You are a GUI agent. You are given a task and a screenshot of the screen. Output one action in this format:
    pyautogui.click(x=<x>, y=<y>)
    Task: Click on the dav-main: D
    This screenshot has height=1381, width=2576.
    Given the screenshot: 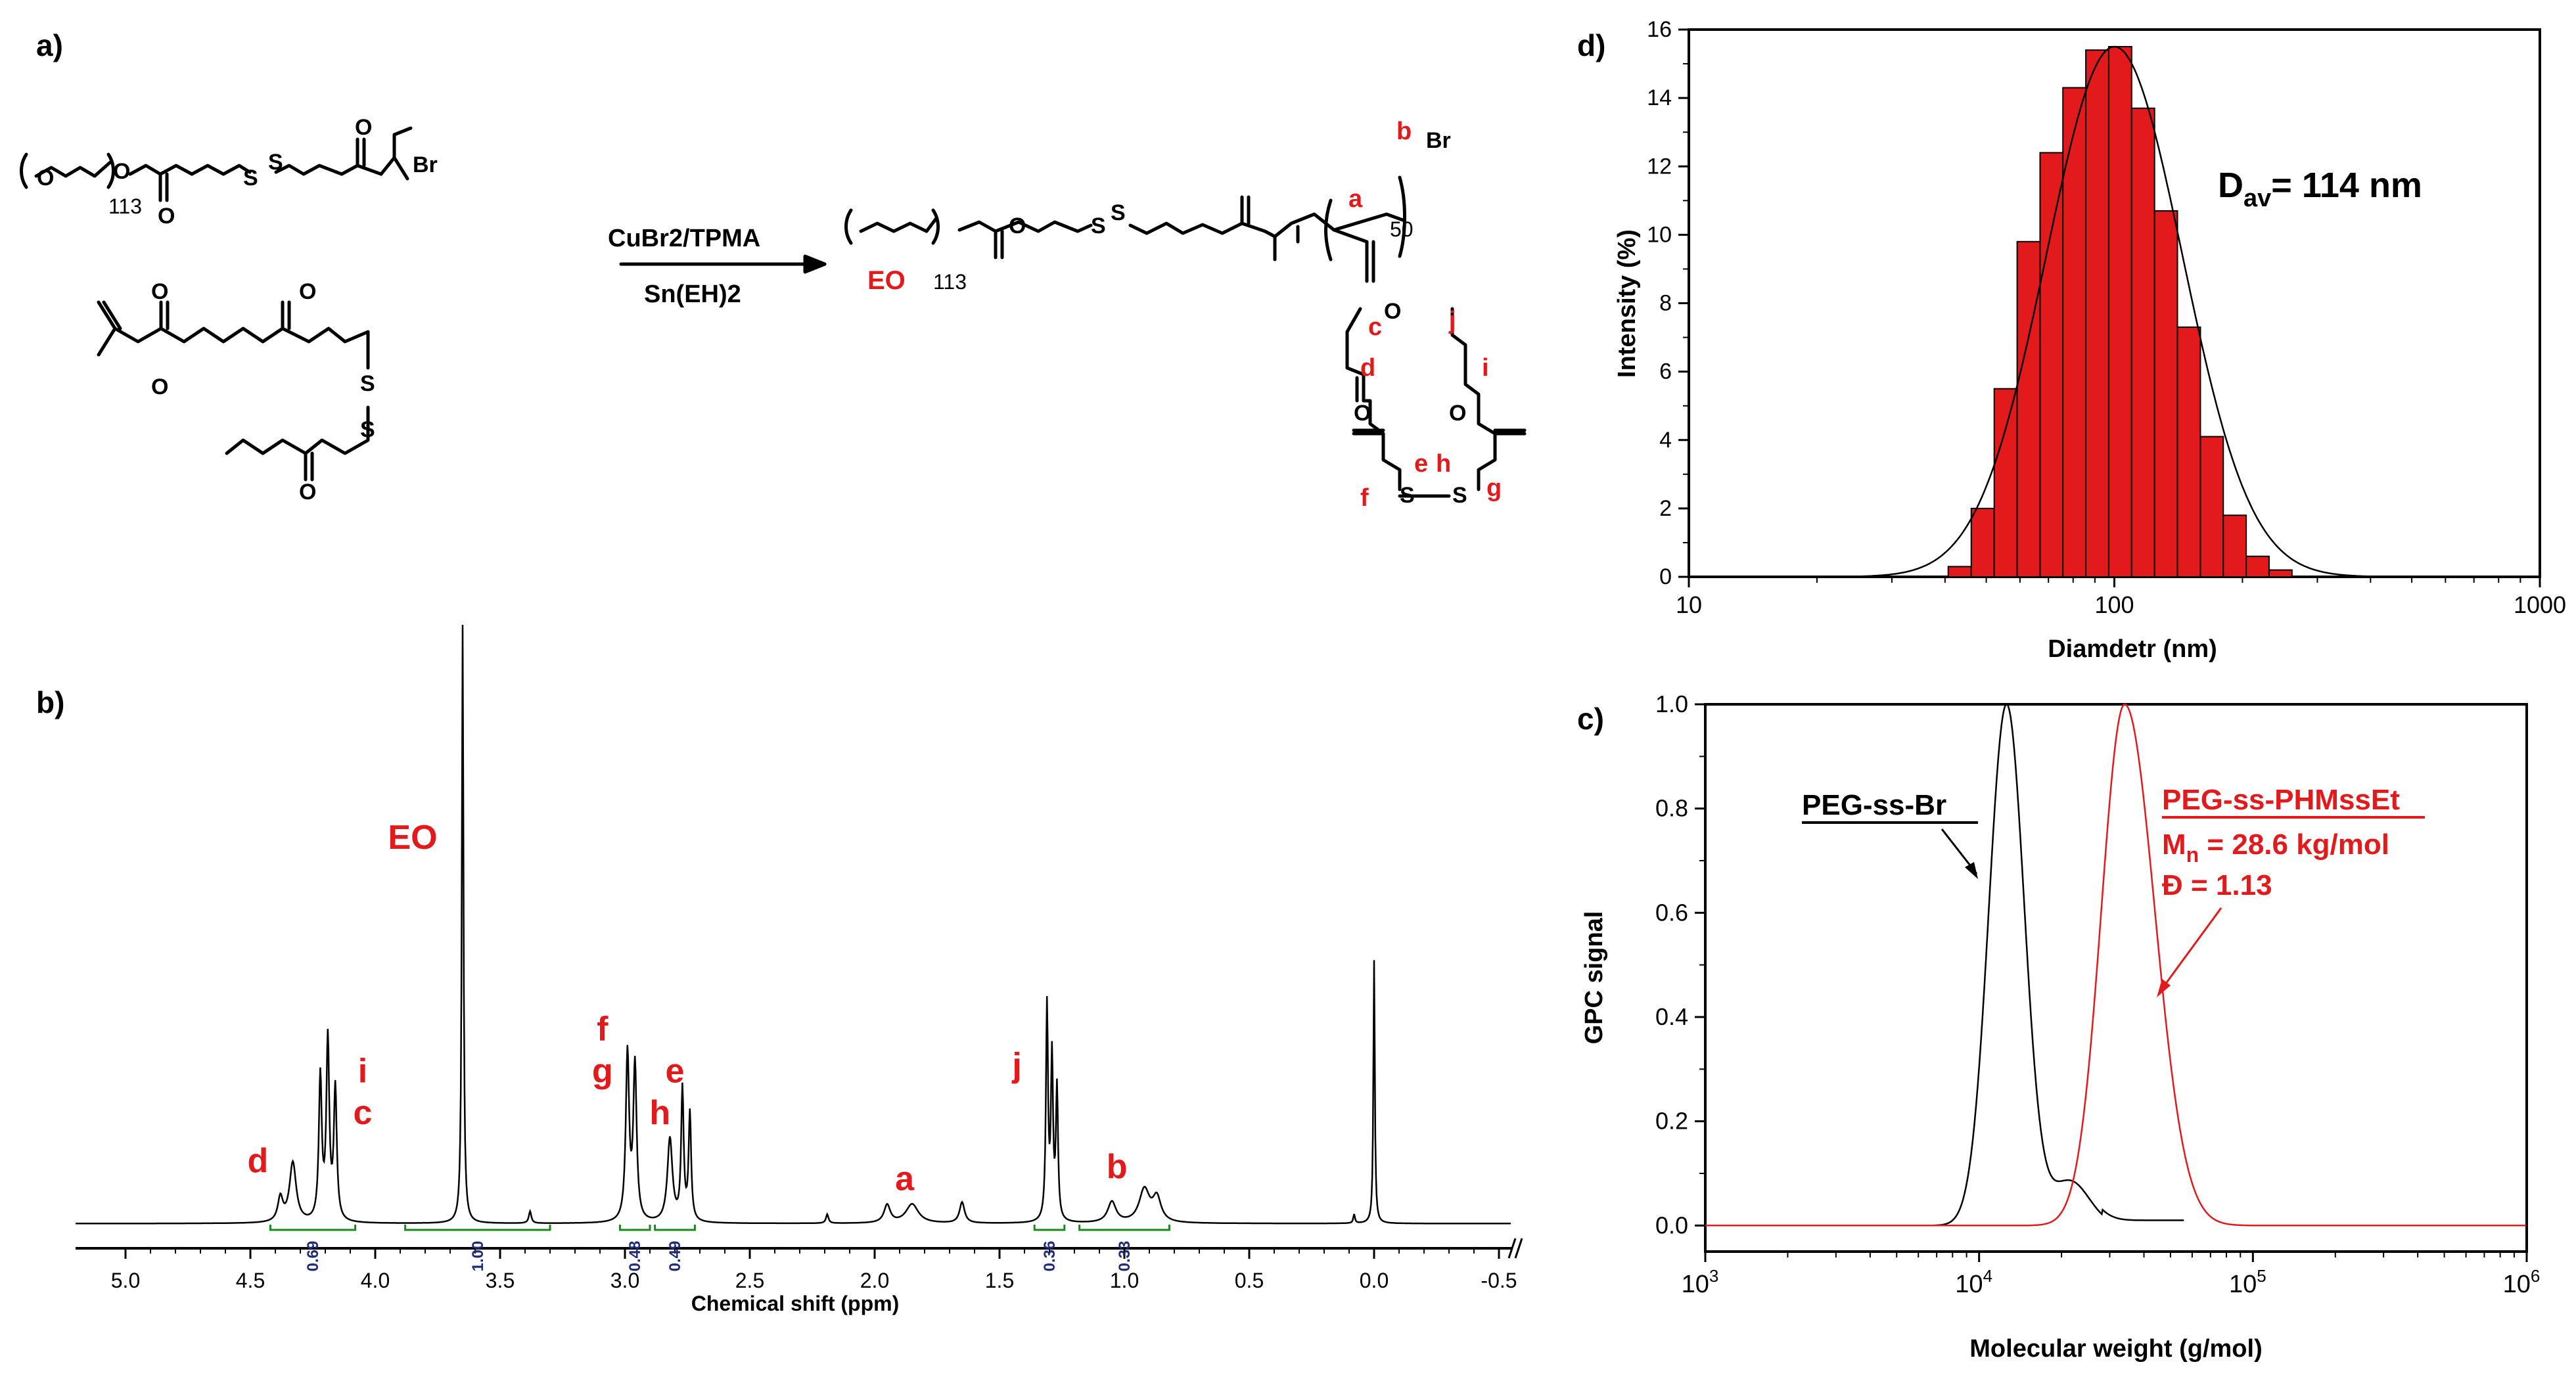 What is the action you would take?
    pyautogui.click(x=2230, y=185)
    